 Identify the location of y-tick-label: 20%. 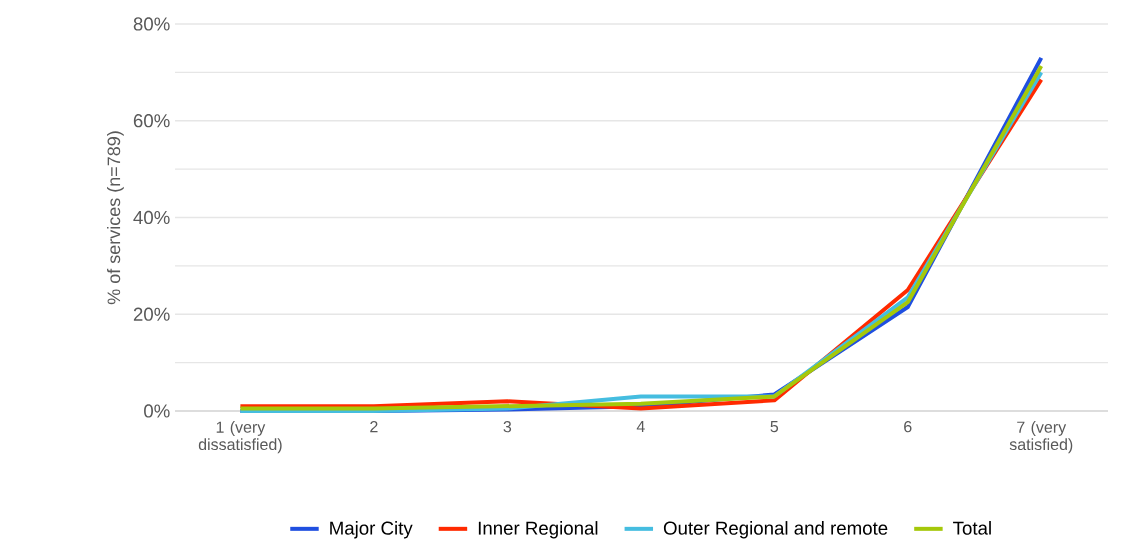
(151, 314).